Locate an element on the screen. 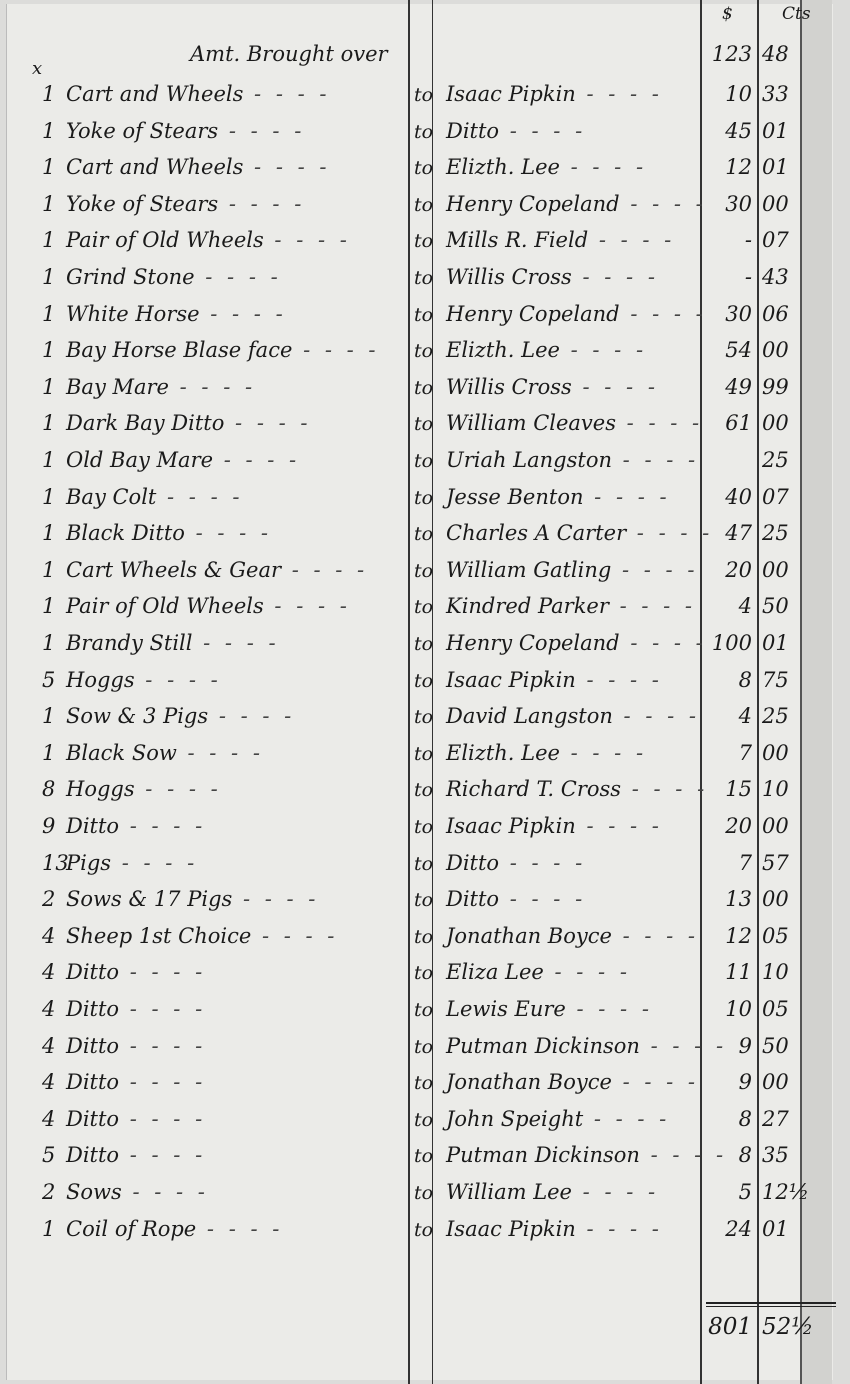 Image resolution: width=850 pixels, height=1384 pixels. buyer-text: Isaac Pipkin is located at coordinates (511, 826).